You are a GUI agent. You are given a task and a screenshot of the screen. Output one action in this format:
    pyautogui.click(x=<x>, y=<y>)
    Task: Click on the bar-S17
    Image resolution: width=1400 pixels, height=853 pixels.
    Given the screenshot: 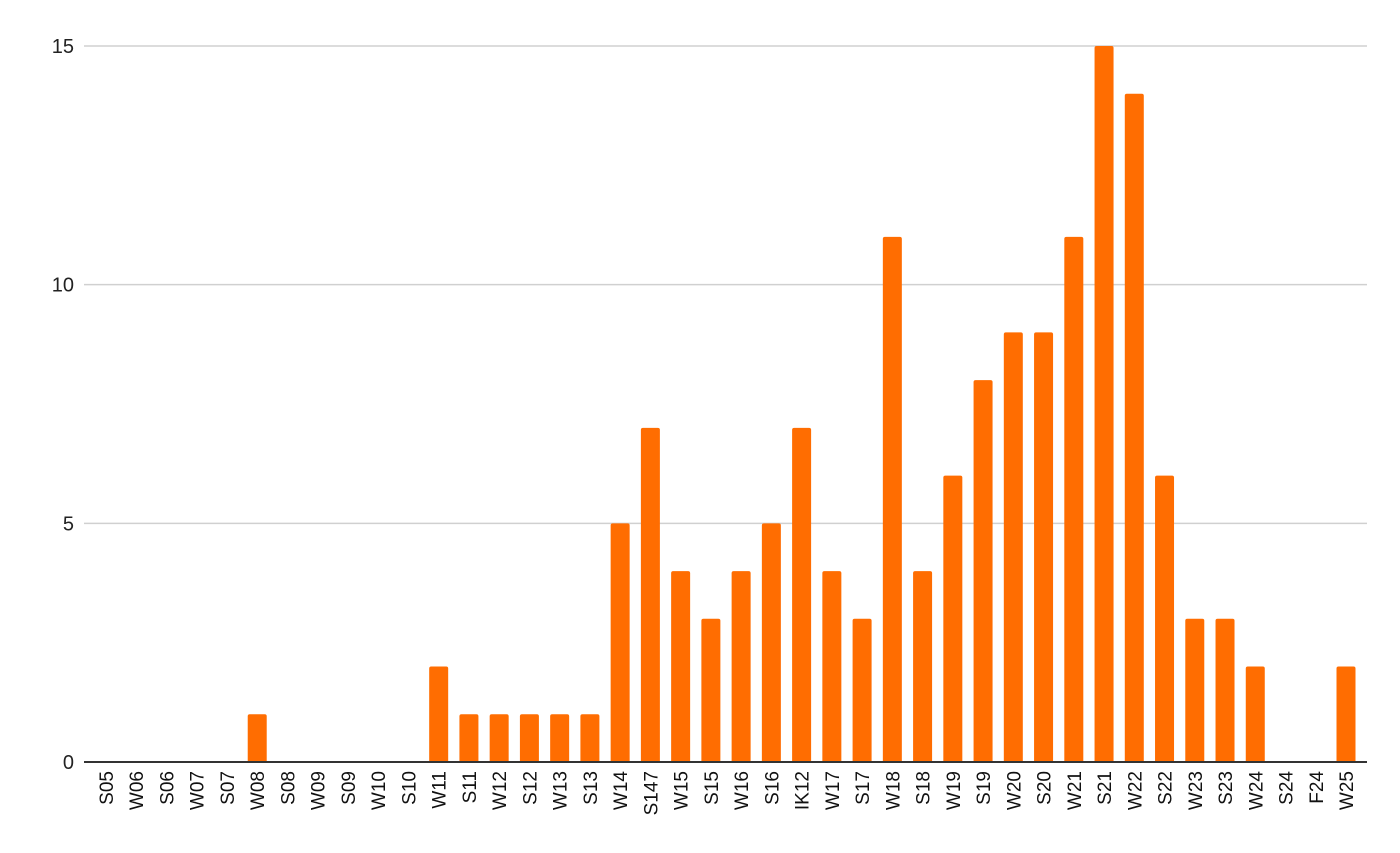 What is the action you would take?
    pyautogui.click(x=862, y=690)
    